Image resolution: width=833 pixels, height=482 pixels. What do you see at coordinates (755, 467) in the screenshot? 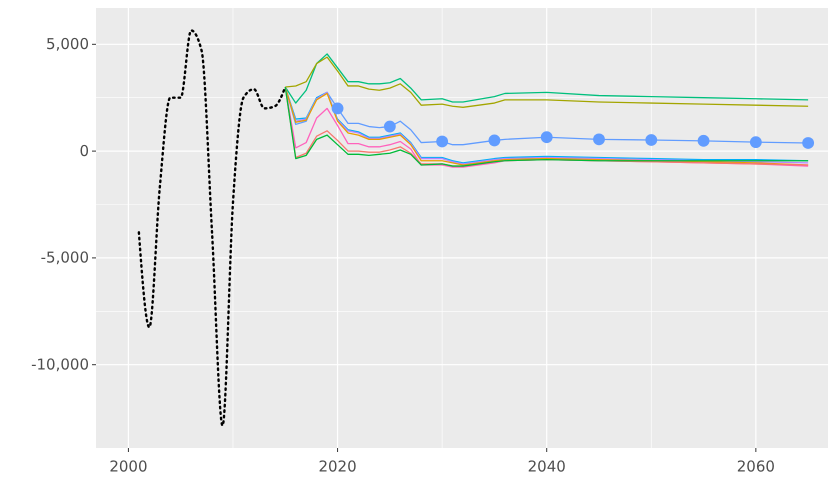
I see `x-tick-label: 2060` at bounding box center [755, 467].